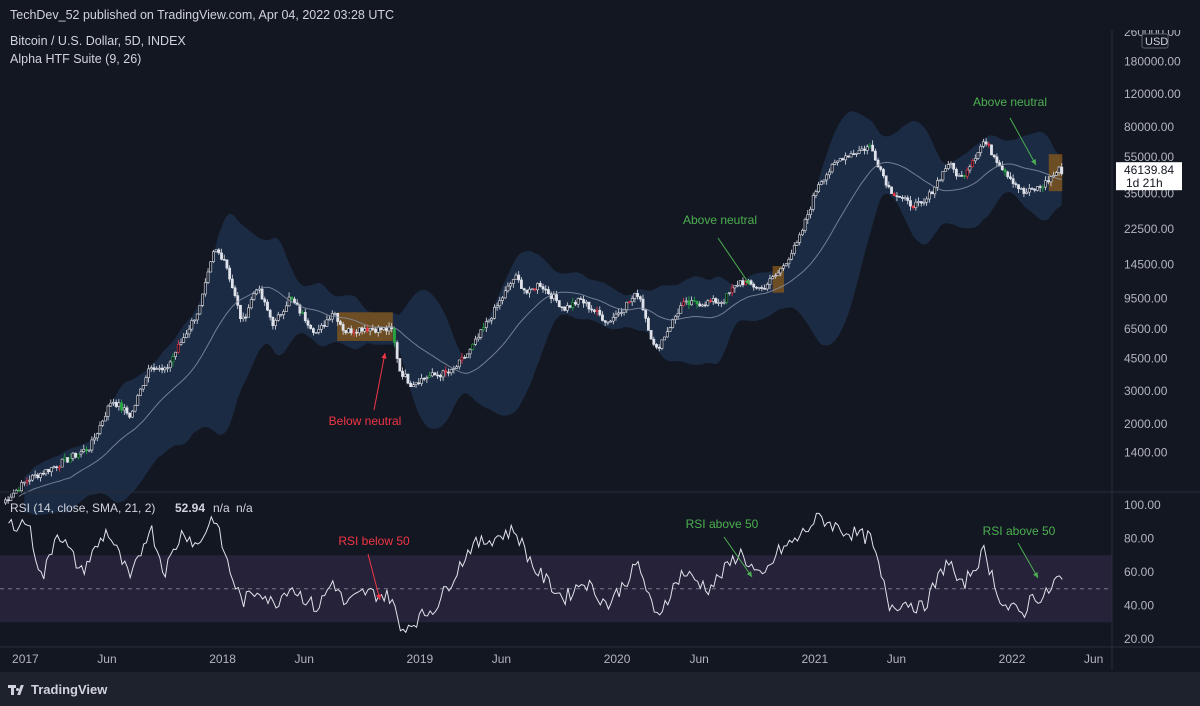 The width and height of the screenshot is (1200, 706). Describe the element at coordinates (749, 574) in the screenshot. I see `annotation-rsi-above-1-arrowhead` at that location.